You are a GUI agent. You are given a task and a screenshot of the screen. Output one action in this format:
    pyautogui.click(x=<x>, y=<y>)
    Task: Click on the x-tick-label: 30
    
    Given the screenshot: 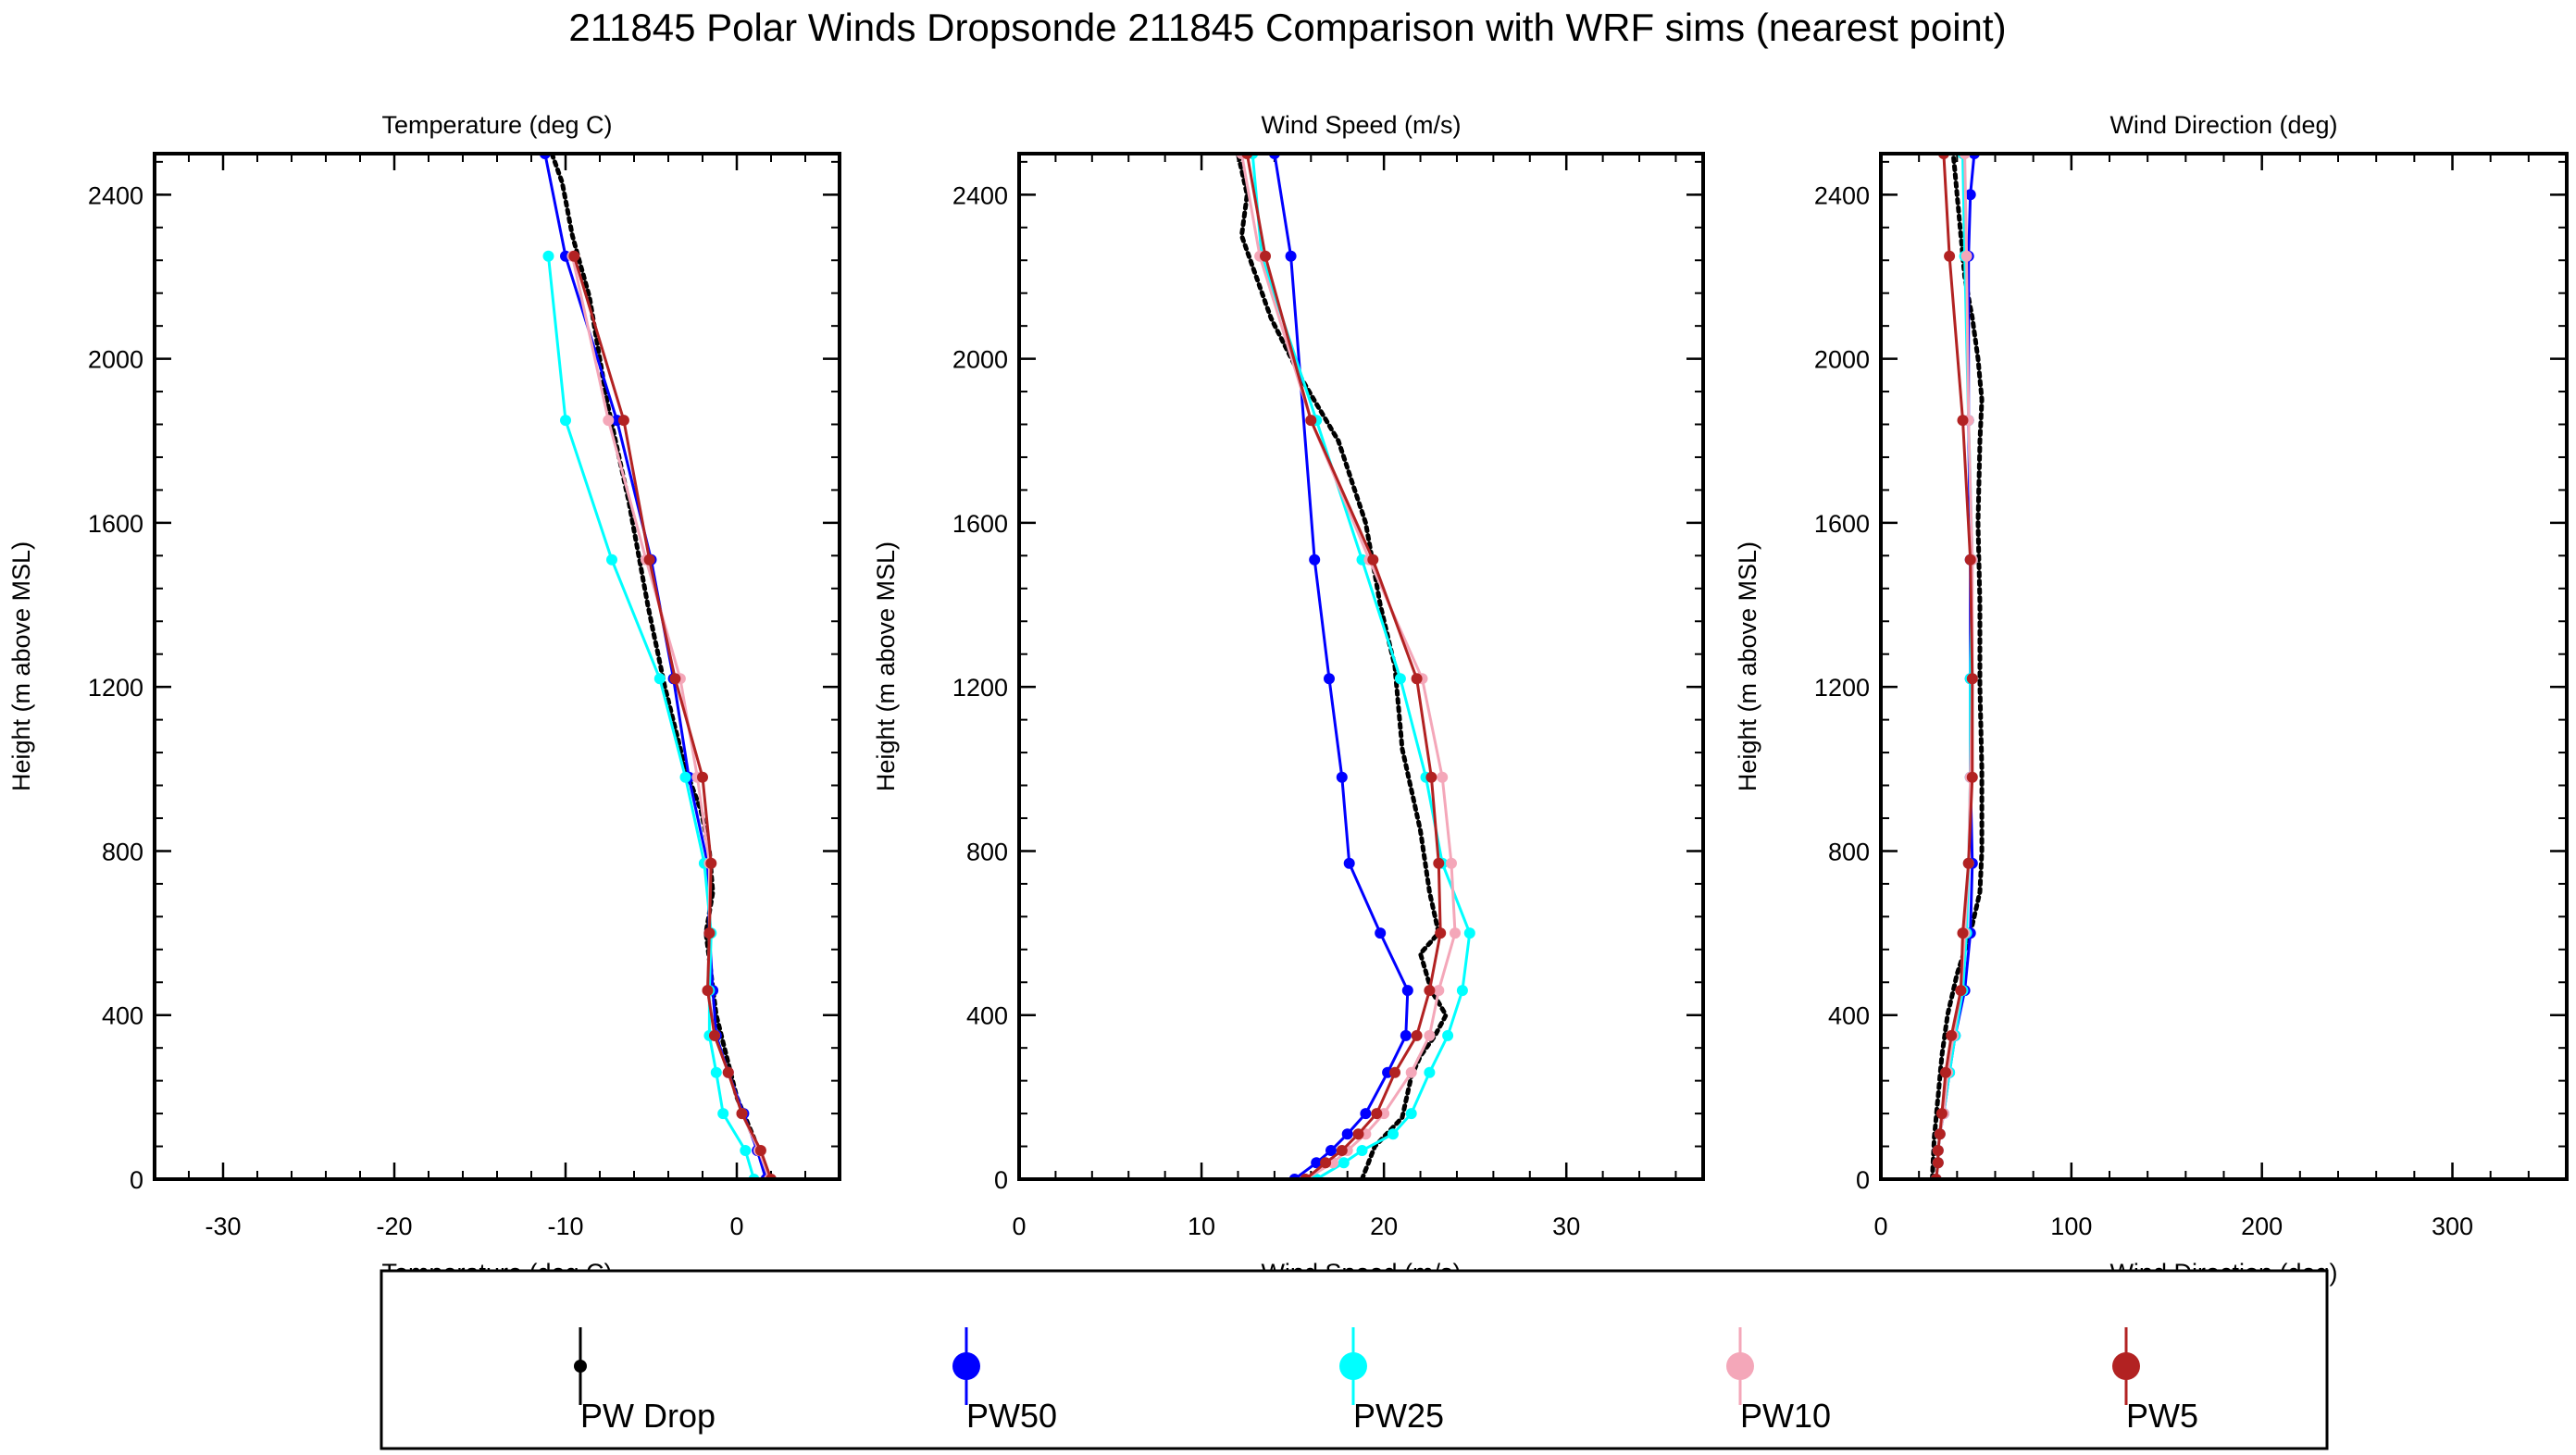 What is the action you would take?
    pyautogui.click(x=1566, y=1226)
    